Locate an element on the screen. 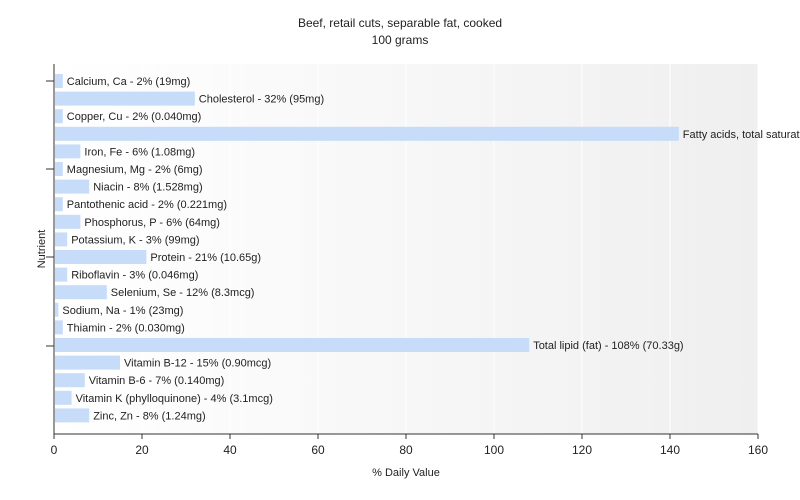 The image size is (800, 500). bar-label: Selenium, Se - 12% (8.3mcg) is located at coordinates (183, 293).